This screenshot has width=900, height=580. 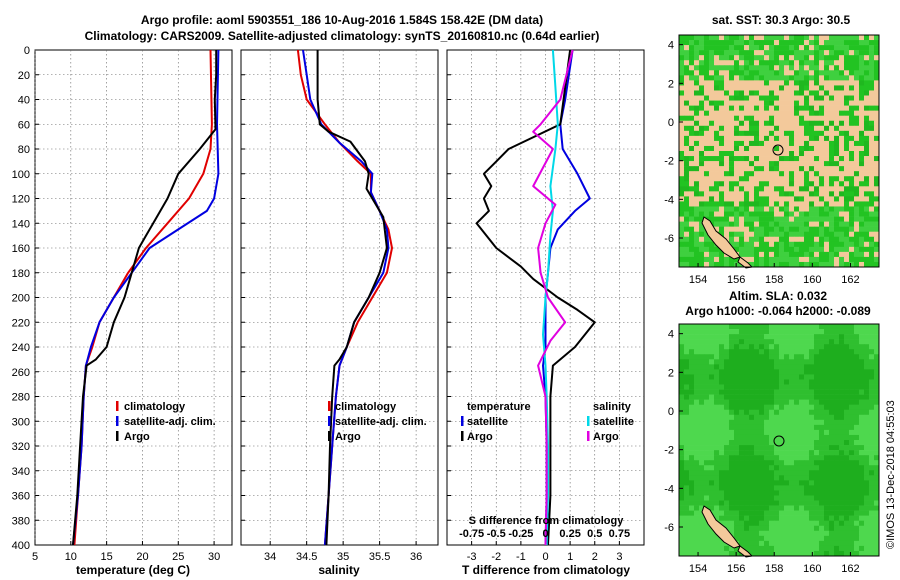 I want to click on s-difference-tick-label: -0.75, so click(x=471, y=534).